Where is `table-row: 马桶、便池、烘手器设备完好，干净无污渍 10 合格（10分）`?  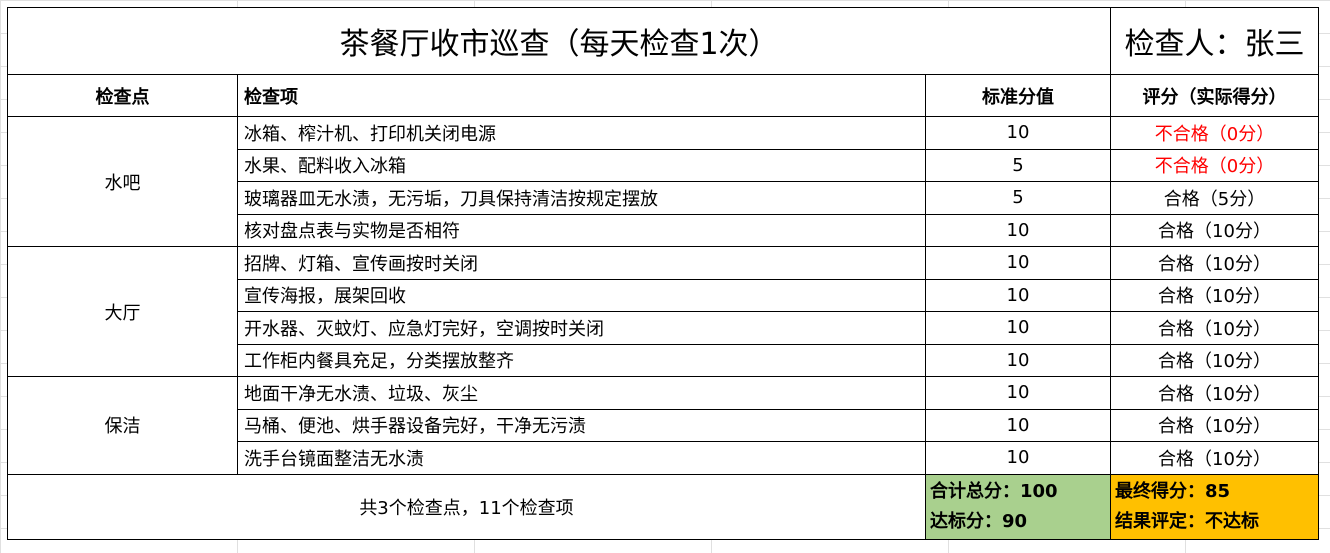 table-row: 马桶、便池、烘手器设备完好，干净无污渍 10 合格（10分） is located at coordinates (663, 425).